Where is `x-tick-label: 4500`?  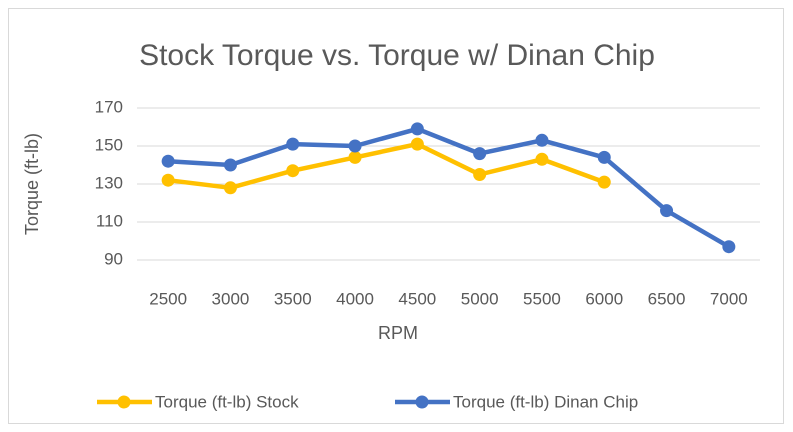 x-tick-label: 4500 is located at coordinates (417, 298).